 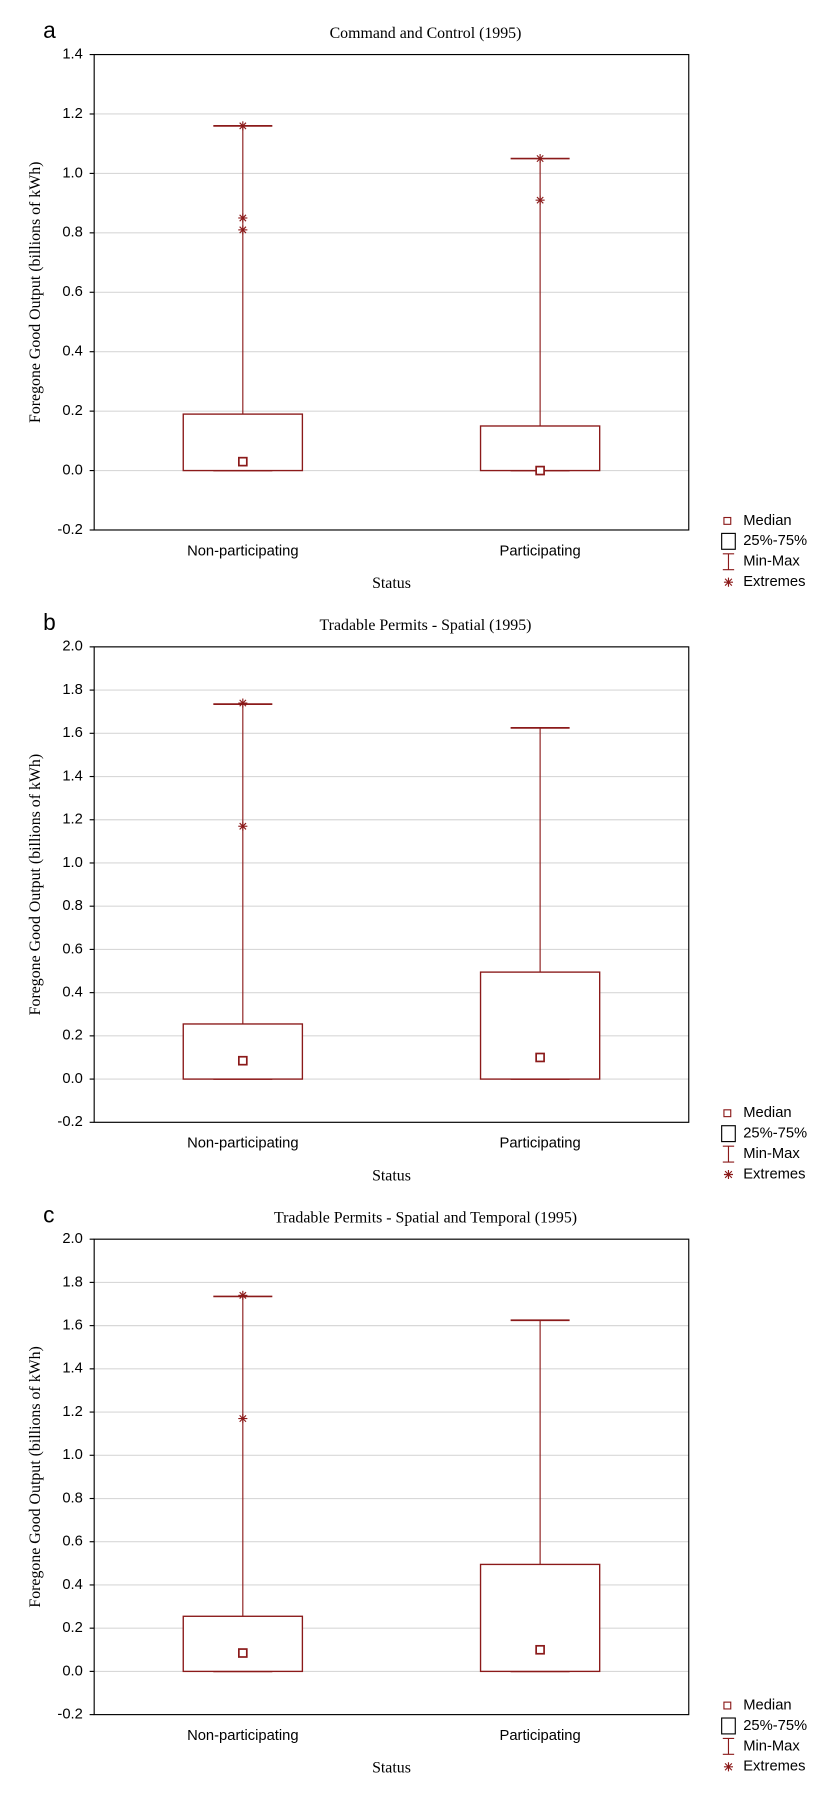 What do you see at coordinates (49, 30) in the screenshot?
I see `panel-label: a` at bounding box center [49, 30].